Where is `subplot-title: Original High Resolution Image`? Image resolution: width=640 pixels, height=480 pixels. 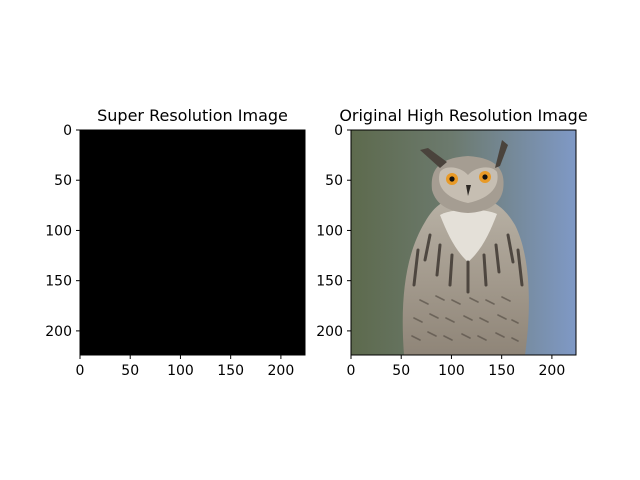
subplot-title: Original High Resolution Image is located at coordinates (463, 115).